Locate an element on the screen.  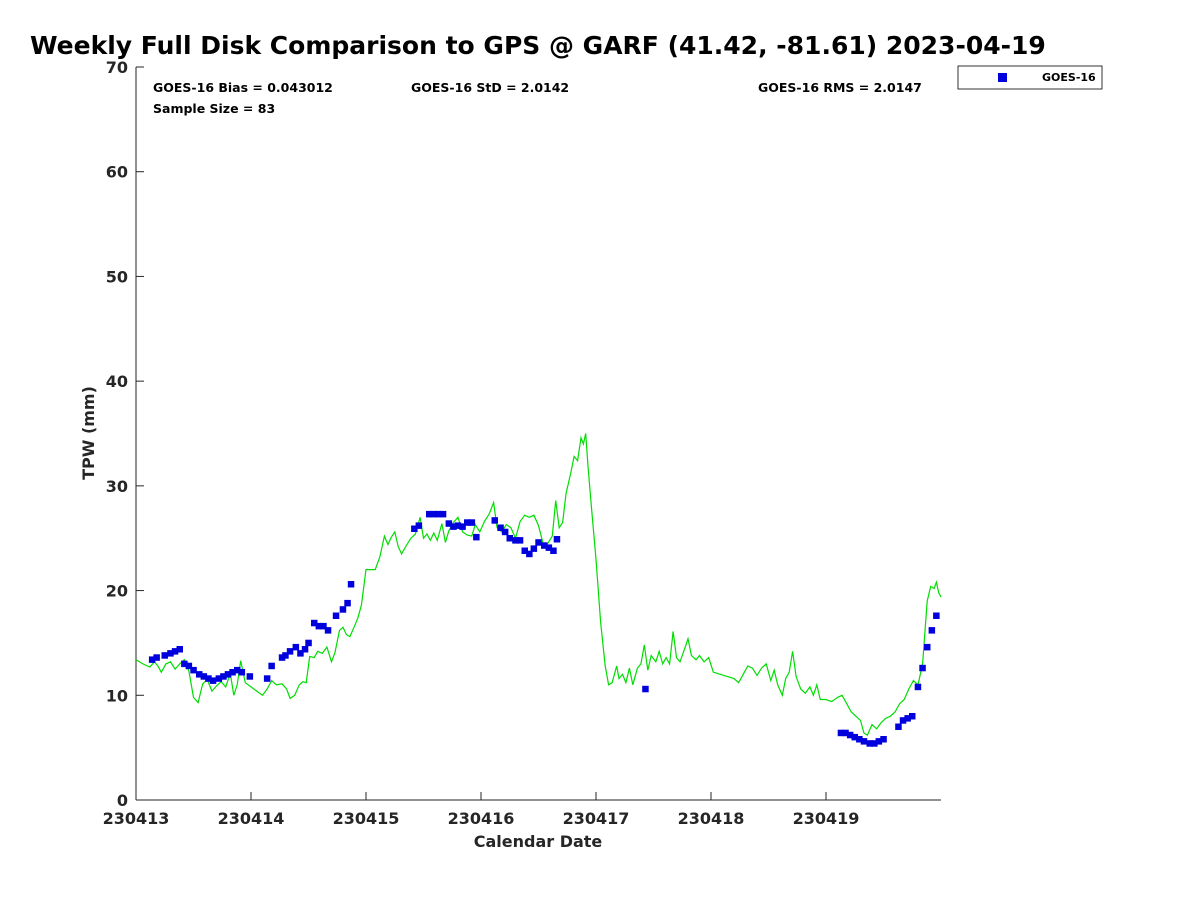
x-tick-label: 230413 is located at coordinates (136, 818).